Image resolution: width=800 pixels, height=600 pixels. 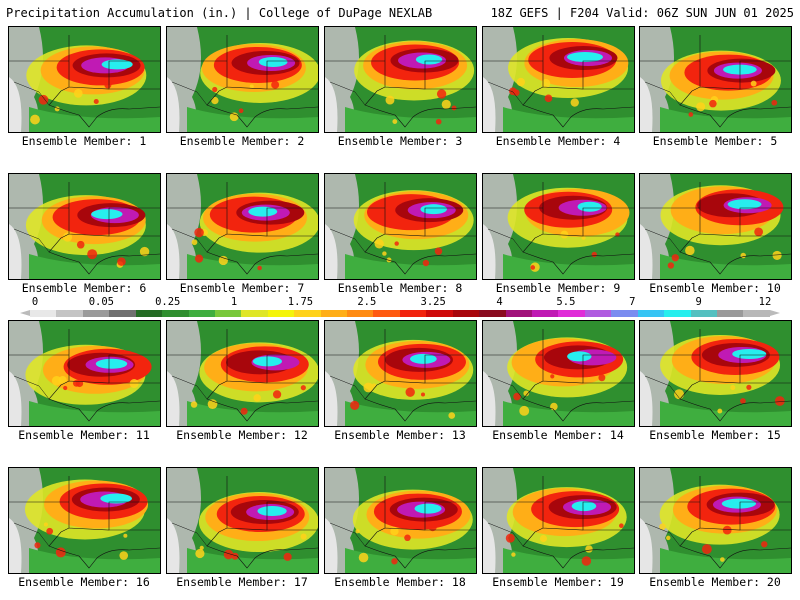 I want to click on colorbar-left-arrow, so click(x=25, y=313).